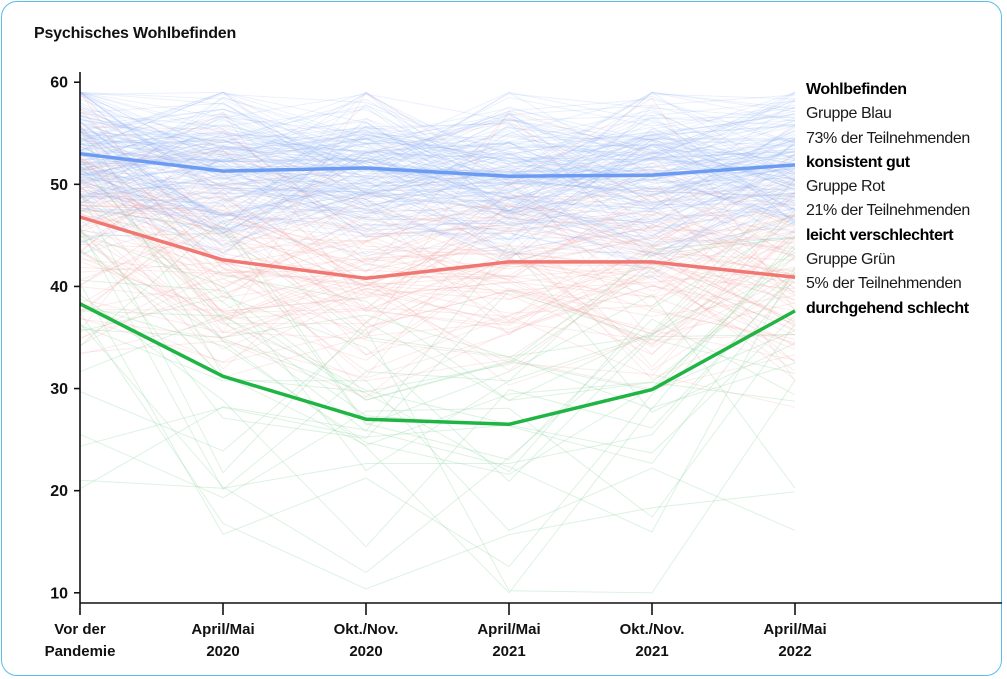 The height and width of the screenshot is (679, 1007). I want to click on legend-group-blue-description: konsistent gut, so click(858, 162).